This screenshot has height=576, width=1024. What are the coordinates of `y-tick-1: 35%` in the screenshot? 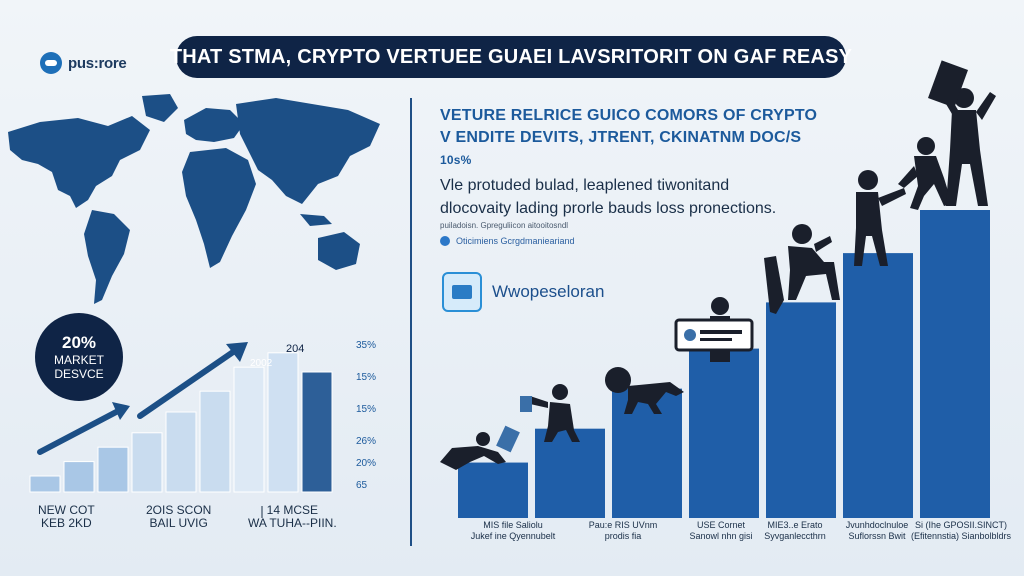 It's located at (366, 345).